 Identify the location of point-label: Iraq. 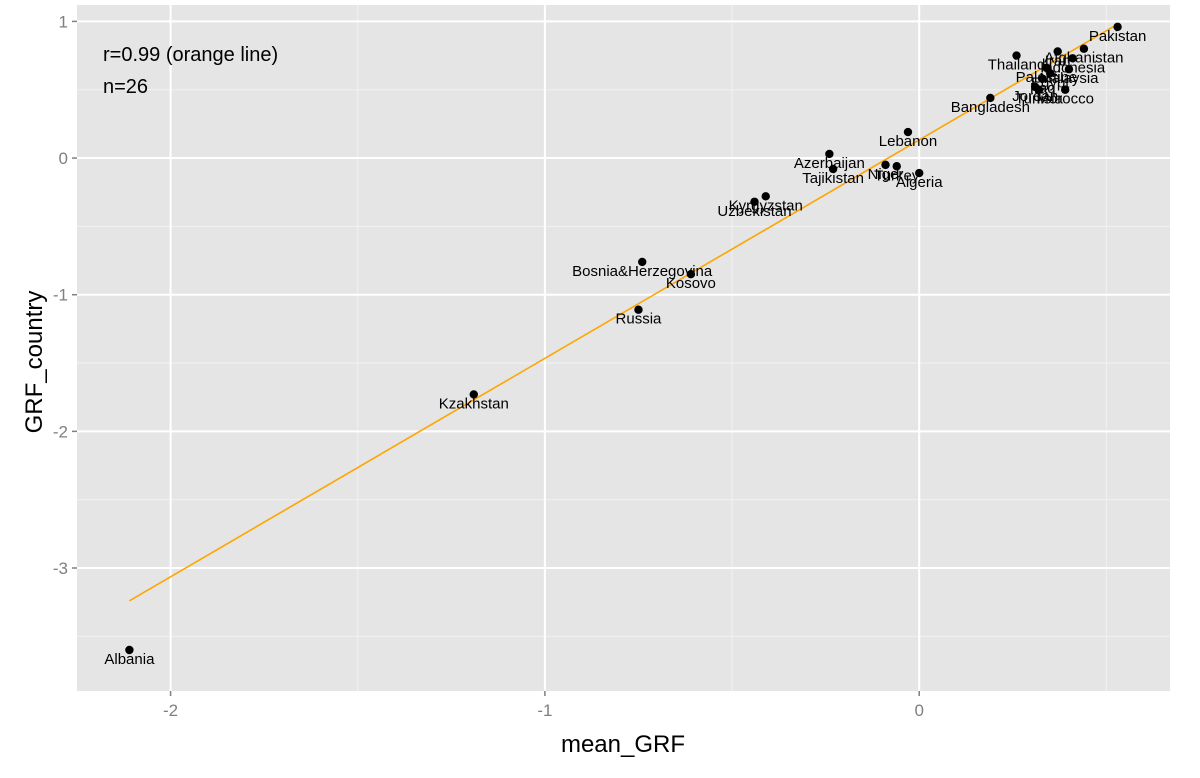
(1043, 88).